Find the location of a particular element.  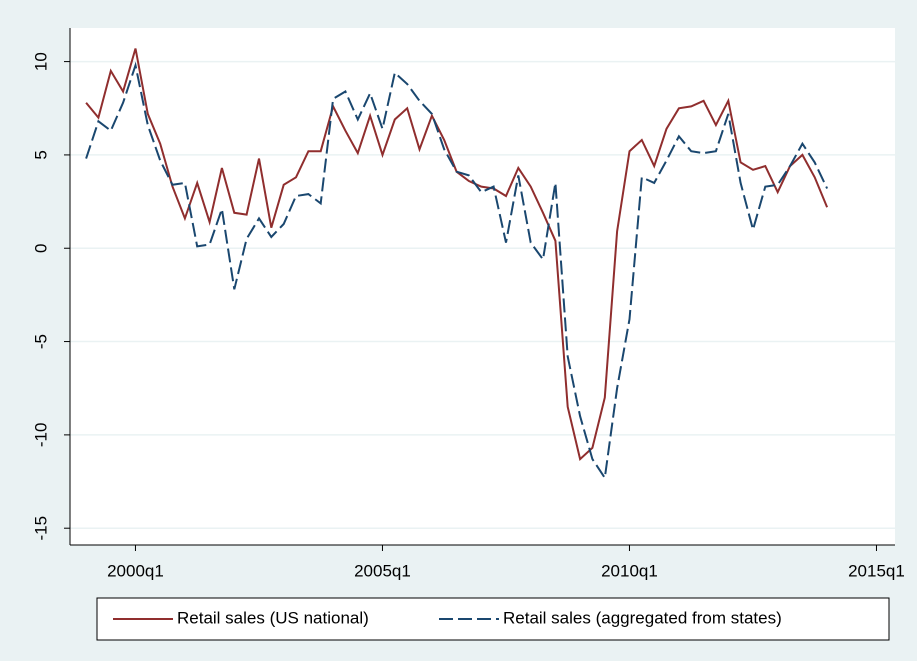

y-tick-label: 10 is located at coordinates (40, 61).